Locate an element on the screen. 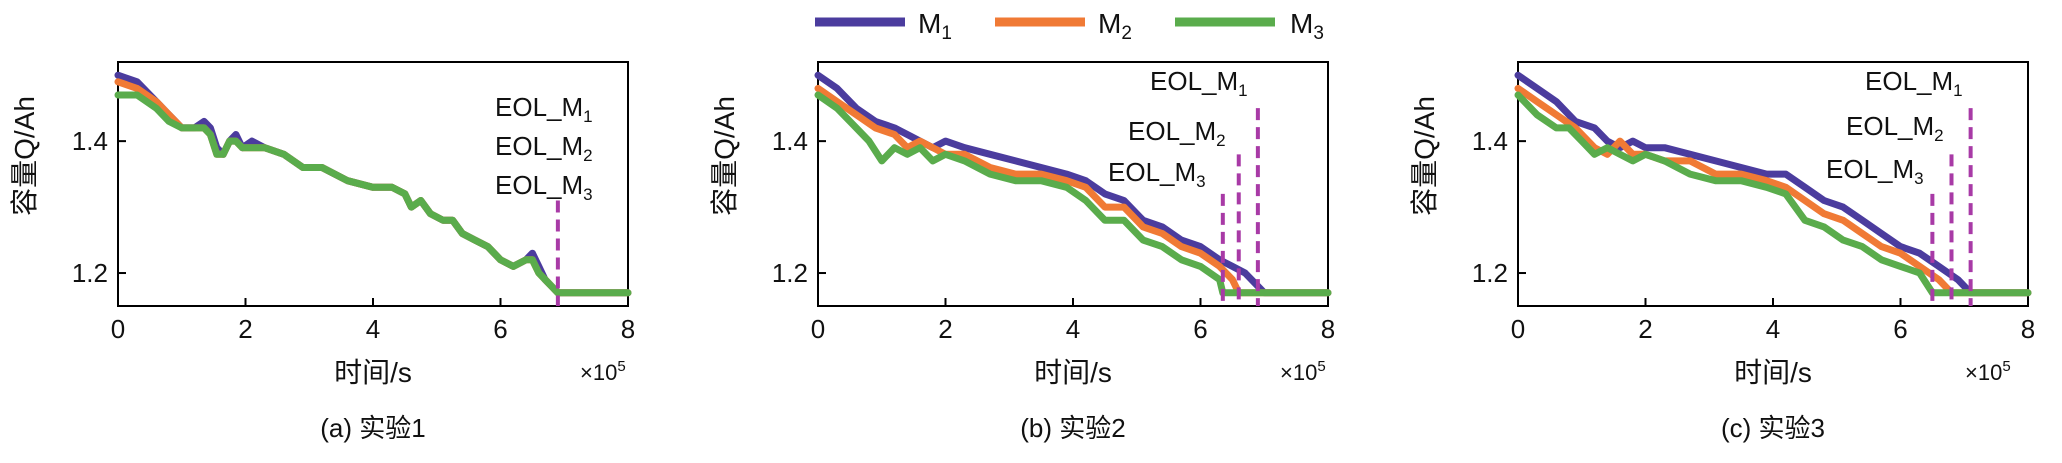 This screenshot has height=463, width=2062. legend-item-m3: M3 is located at coordinates (1249, 26).